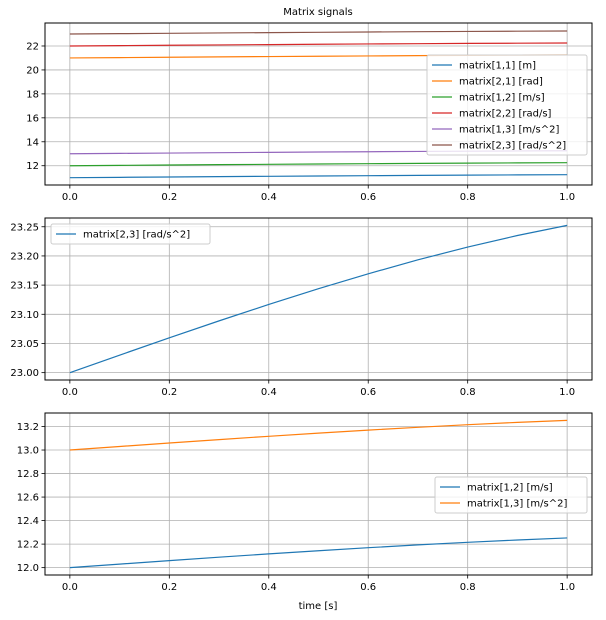  I want to click on y-tick-label: 20, so click(32, 70).